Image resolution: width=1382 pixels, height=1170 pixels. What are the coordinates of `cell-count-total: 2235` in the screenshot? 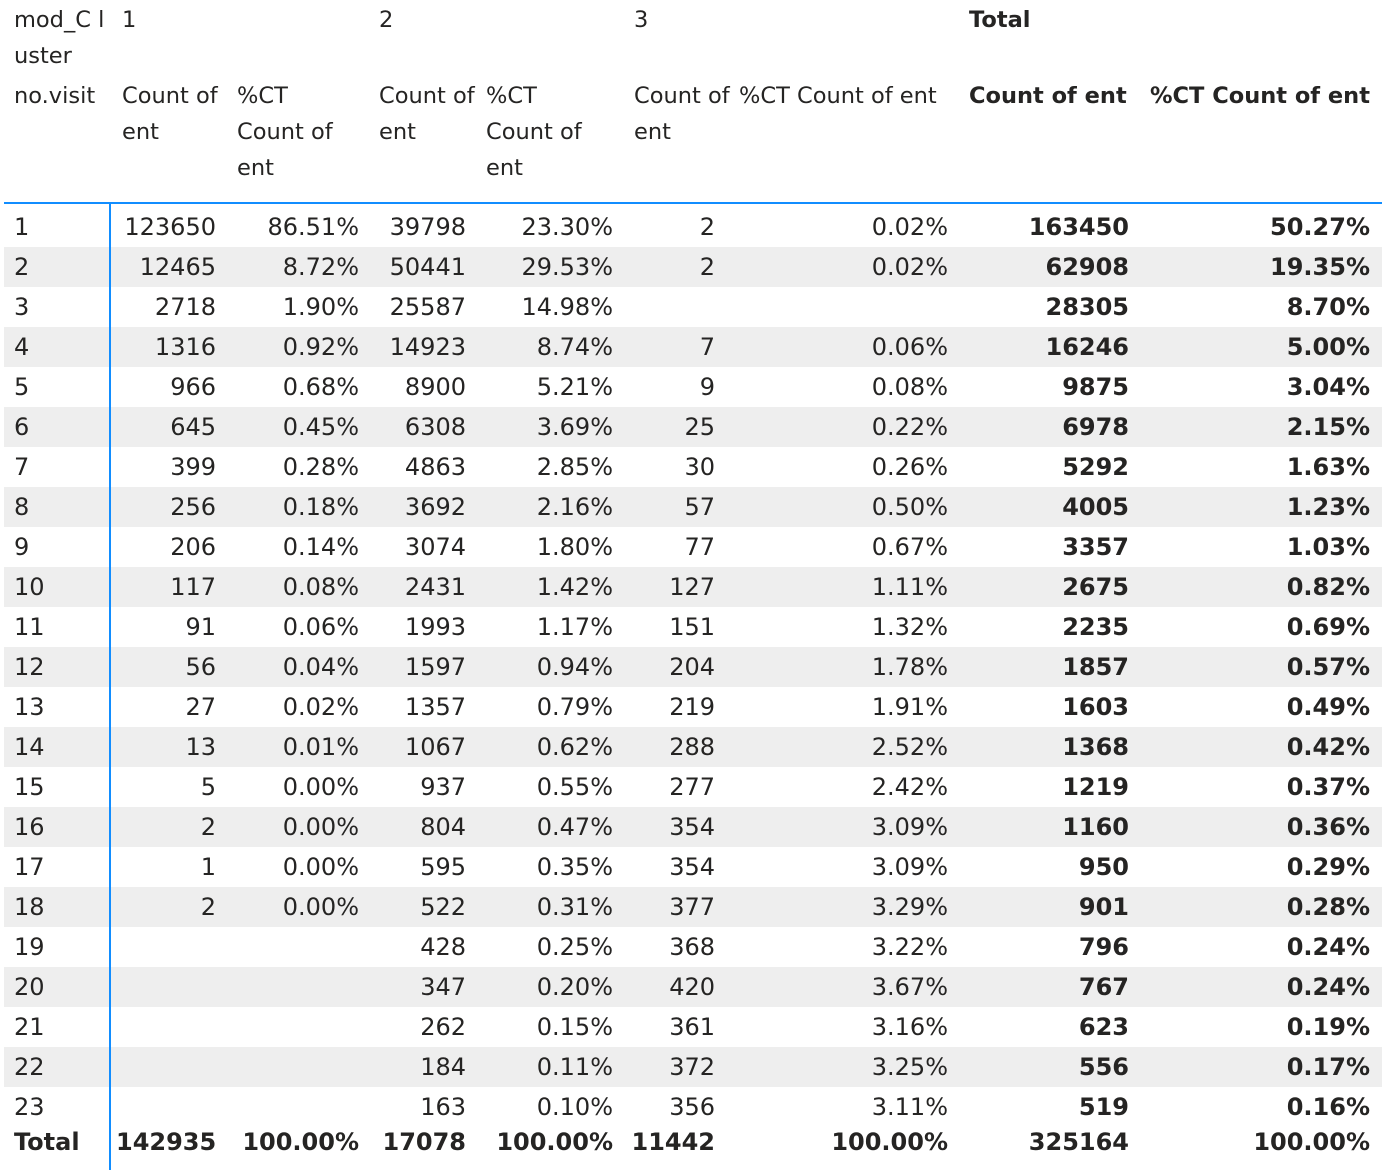 It's located at (1095, 627).